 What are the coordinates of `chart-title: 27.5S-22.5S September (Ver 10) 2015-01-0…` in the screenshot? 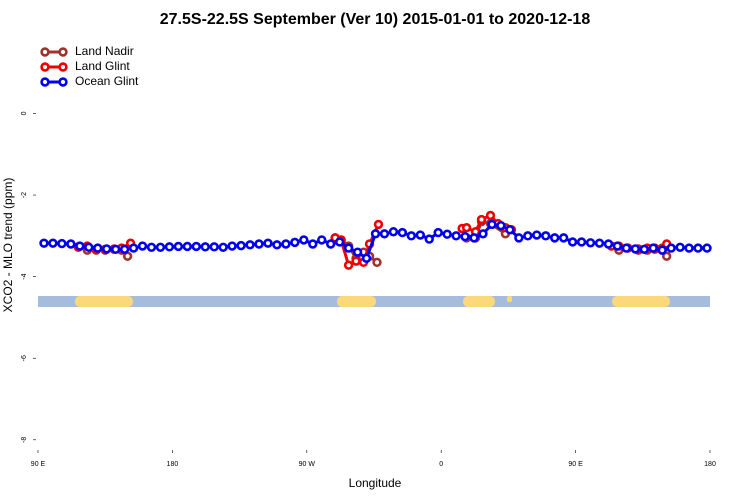 It's located at (375, 19).